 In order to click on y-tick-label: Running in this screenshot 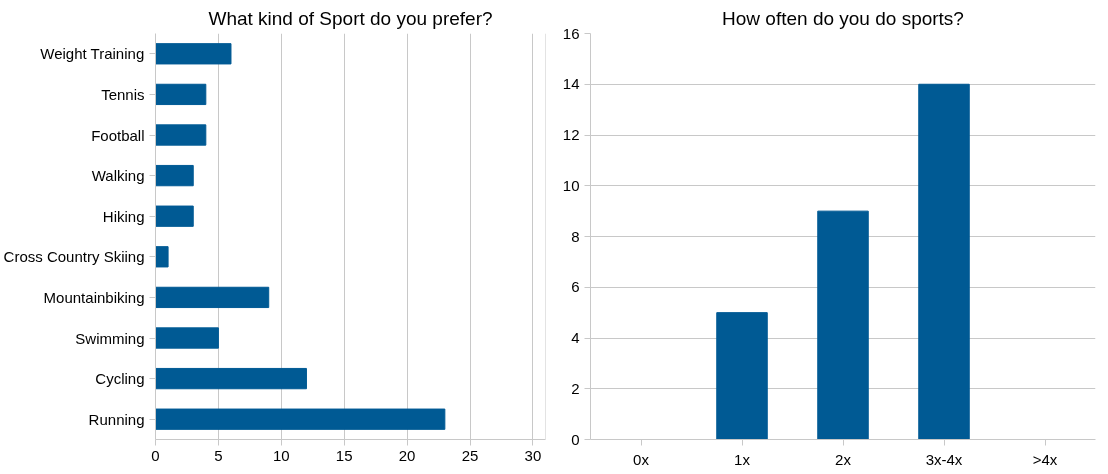, I will do `click(116, 419)`.